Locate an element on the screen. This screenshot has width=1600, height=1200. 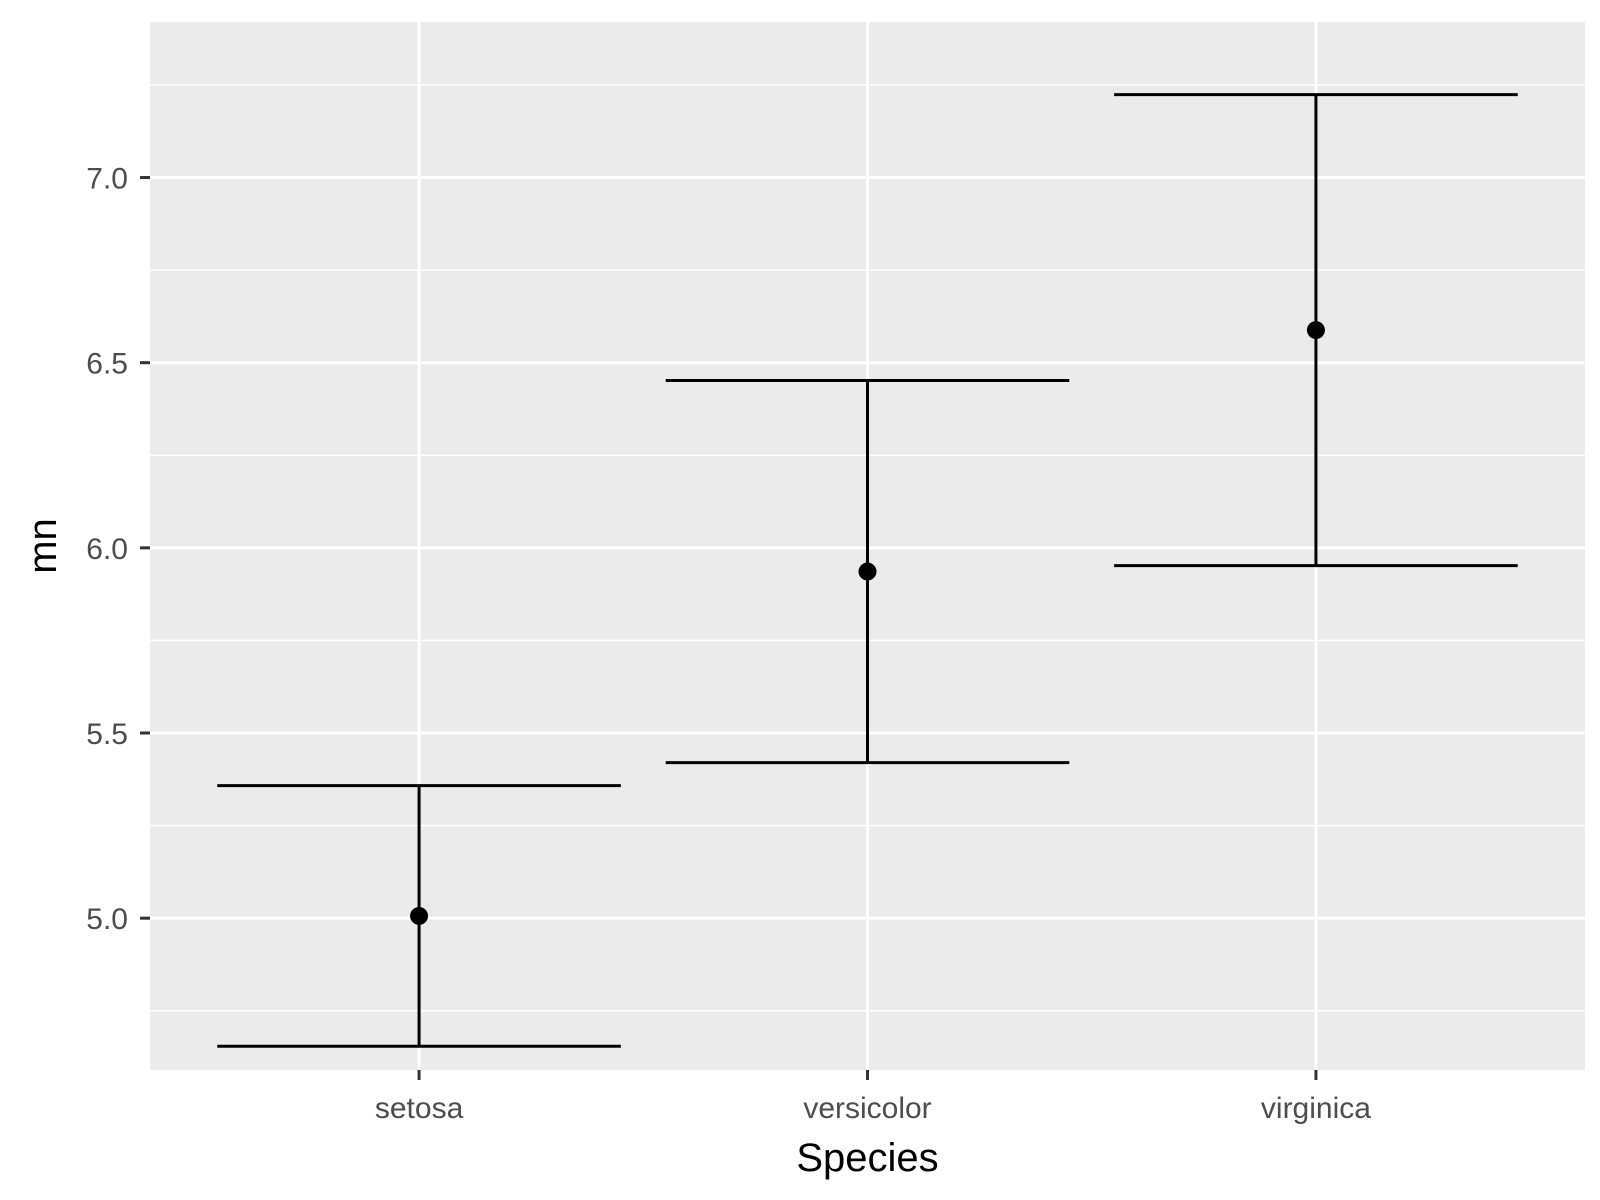
x-tick-label: virginica is located at coordinates (1316, 1108).